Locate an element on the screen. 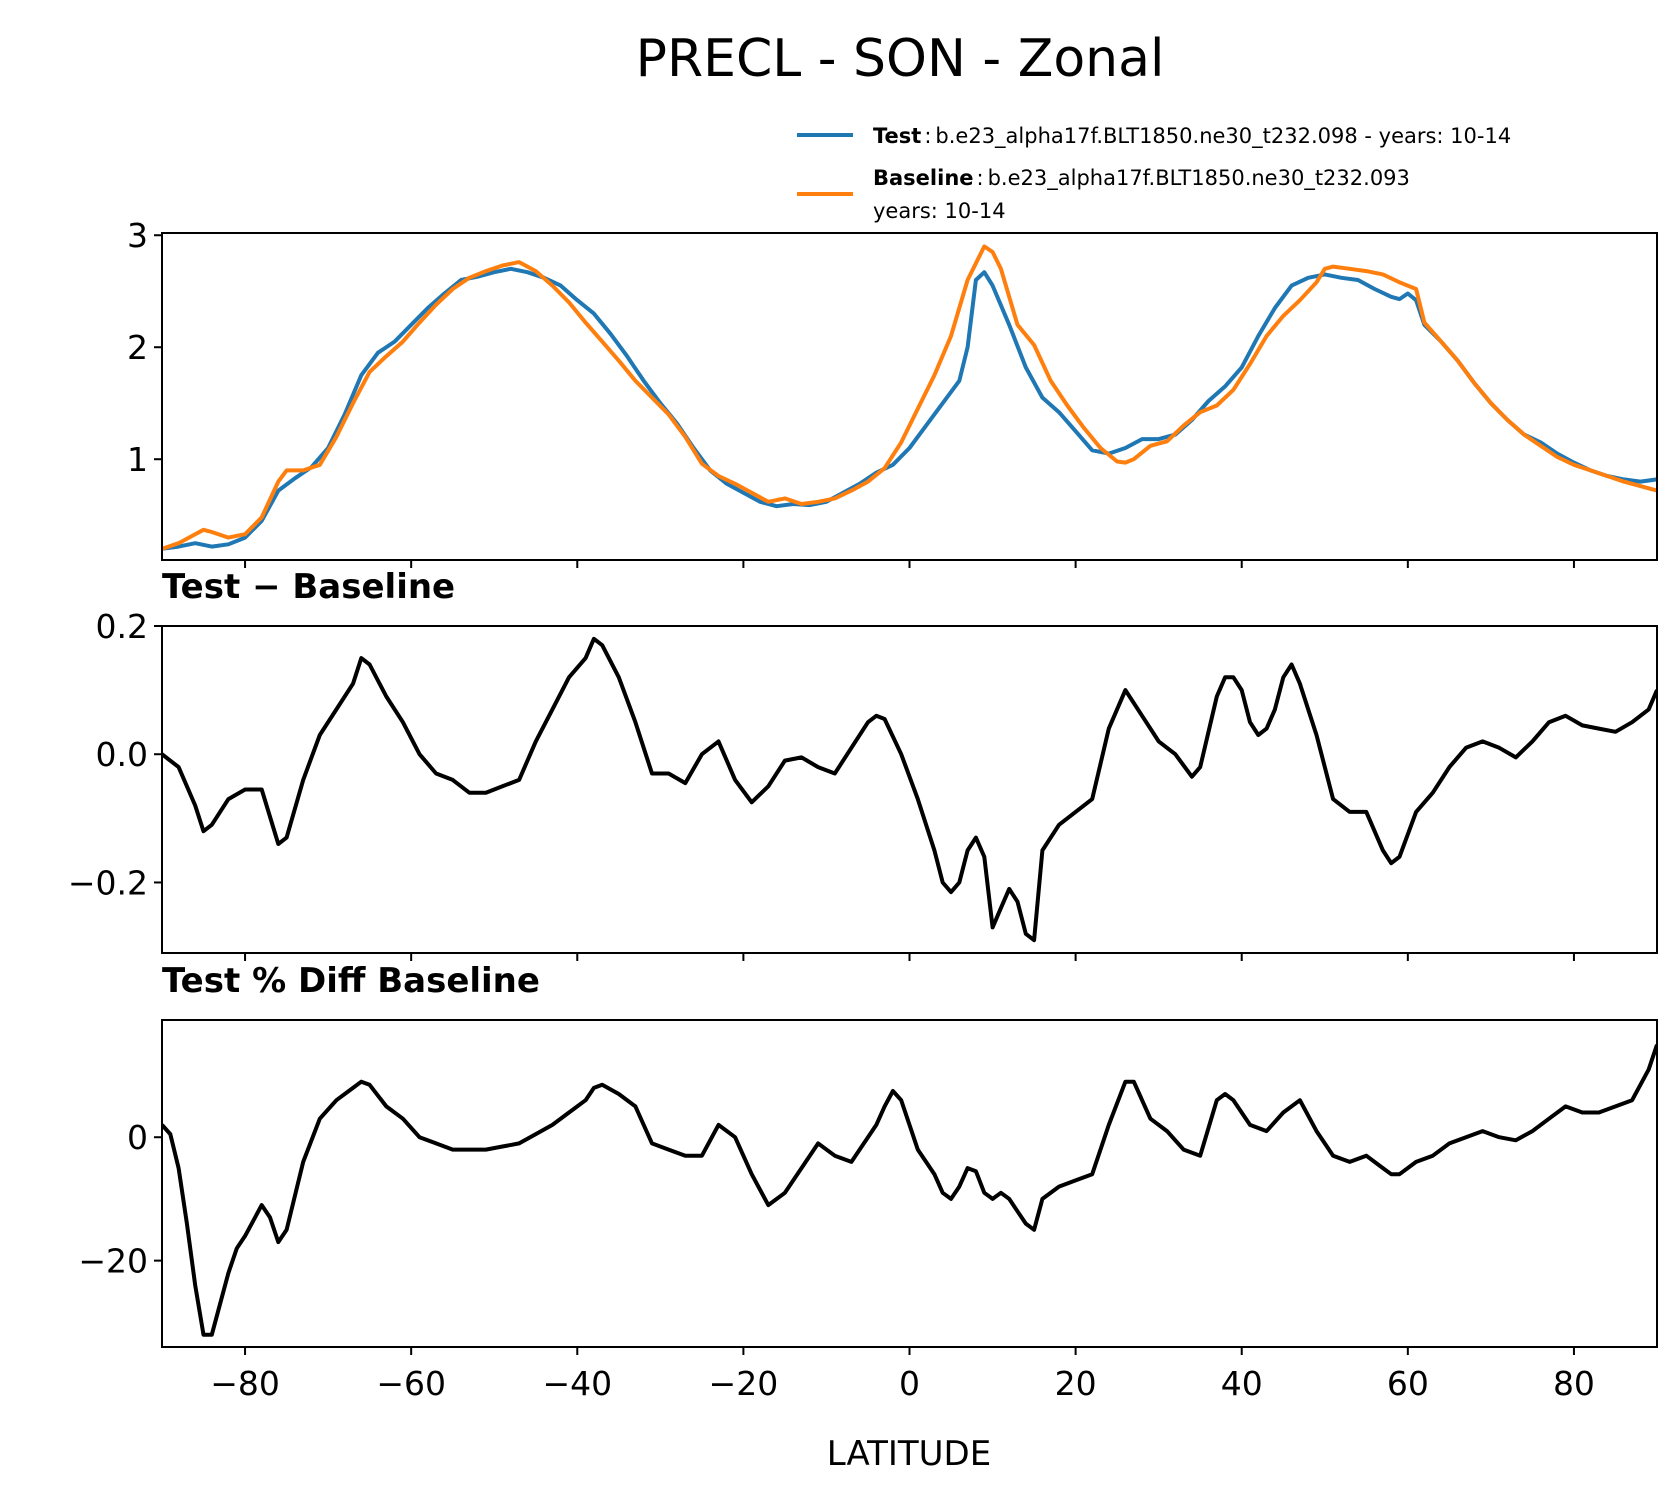 The image size is (1678, 1496). figure-title: PRECL - SON - Zonal is located at coordinates (900, 59).